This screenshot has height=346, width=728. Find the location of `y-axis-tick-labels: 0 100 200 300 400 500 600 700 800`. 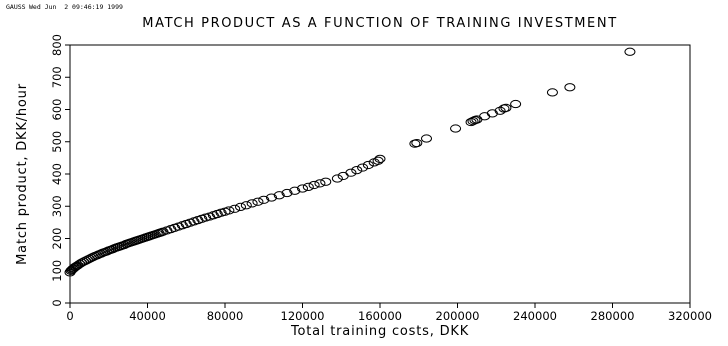

y-axis-tick-labels: 0 100 200 300 400 500 600 700 800 is located at coordinates (57, 170).